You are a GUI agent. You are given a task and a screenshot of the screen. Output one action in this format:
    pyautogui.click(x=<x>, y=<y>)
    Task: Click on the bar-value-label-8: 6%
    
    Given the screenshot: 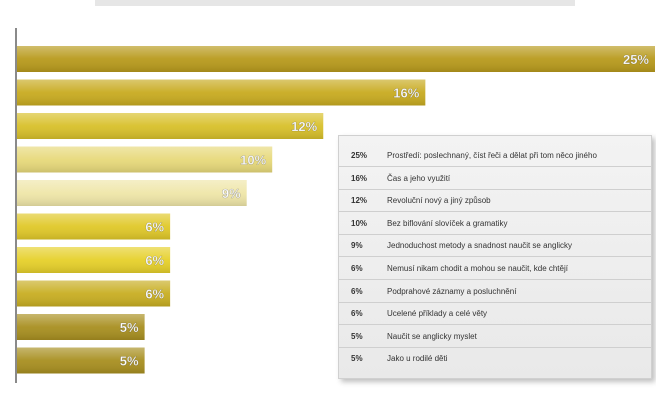 What is the action you would take?
    pyautogui.click(x=154, y=294)
    